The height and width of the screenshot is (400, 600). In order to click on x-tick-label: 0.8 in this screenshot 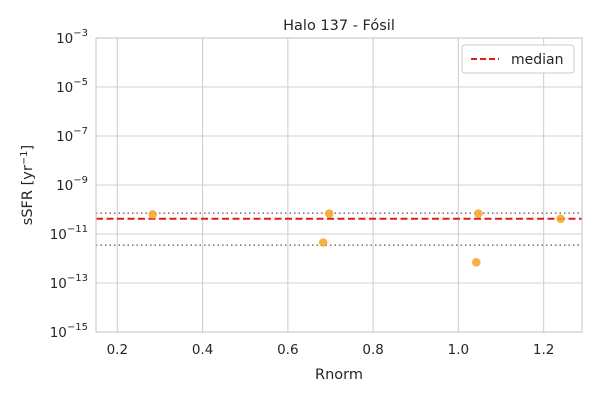, I will do `click(372, 350)`.